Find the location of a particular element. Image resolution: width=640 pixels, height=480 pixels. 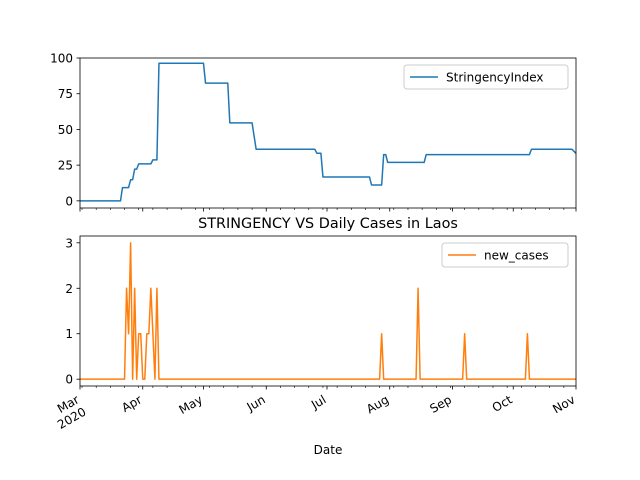

stringency-legend: StringencyIndex is located at coordinates (486, 77).